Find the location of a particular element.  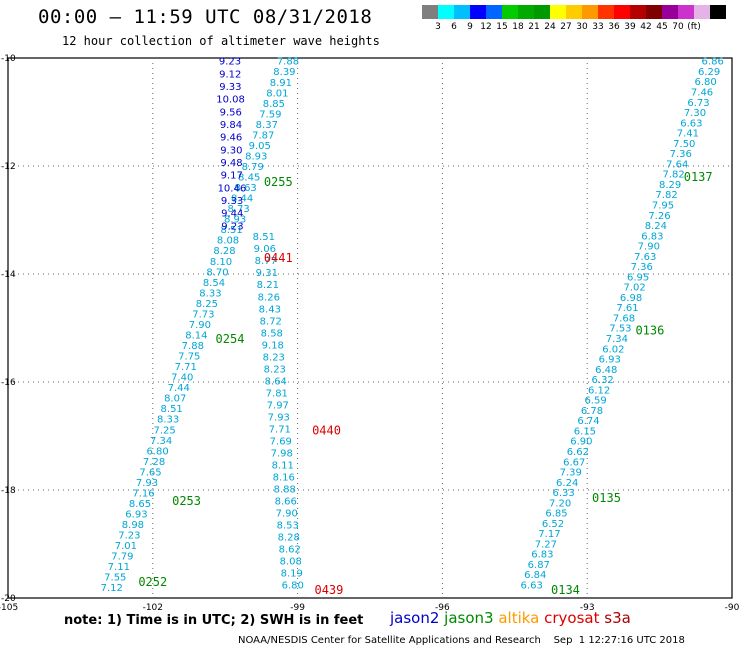

scale-label: 33 is located at coordinates (598, 27).